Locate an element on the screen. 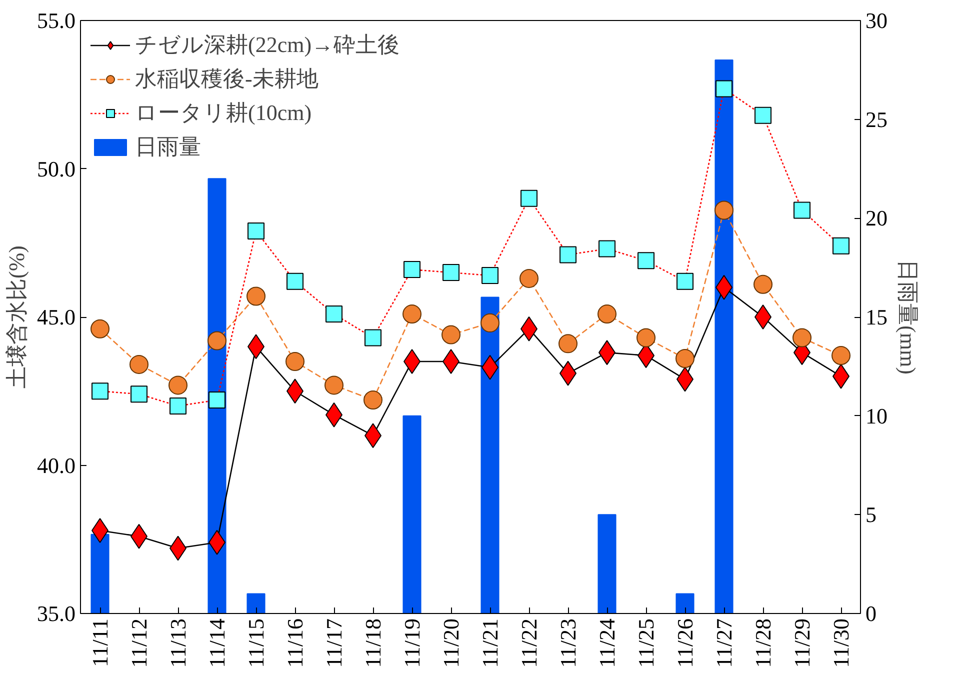 The width and height of the screenshot is (960, 675). x-tick-label: 11/15 is located at coordinates (256, 643).